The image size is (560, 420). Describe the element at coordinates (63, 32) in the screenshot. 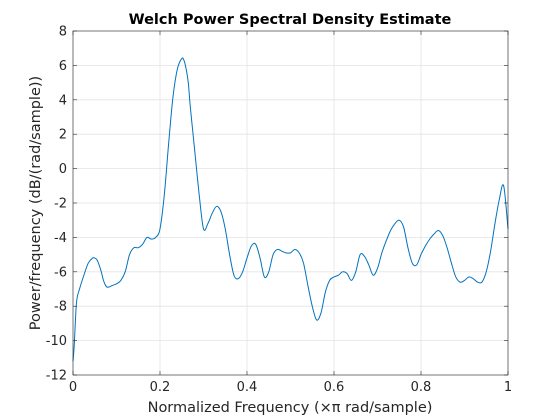

I see `y-tick-label: 8` at that location.